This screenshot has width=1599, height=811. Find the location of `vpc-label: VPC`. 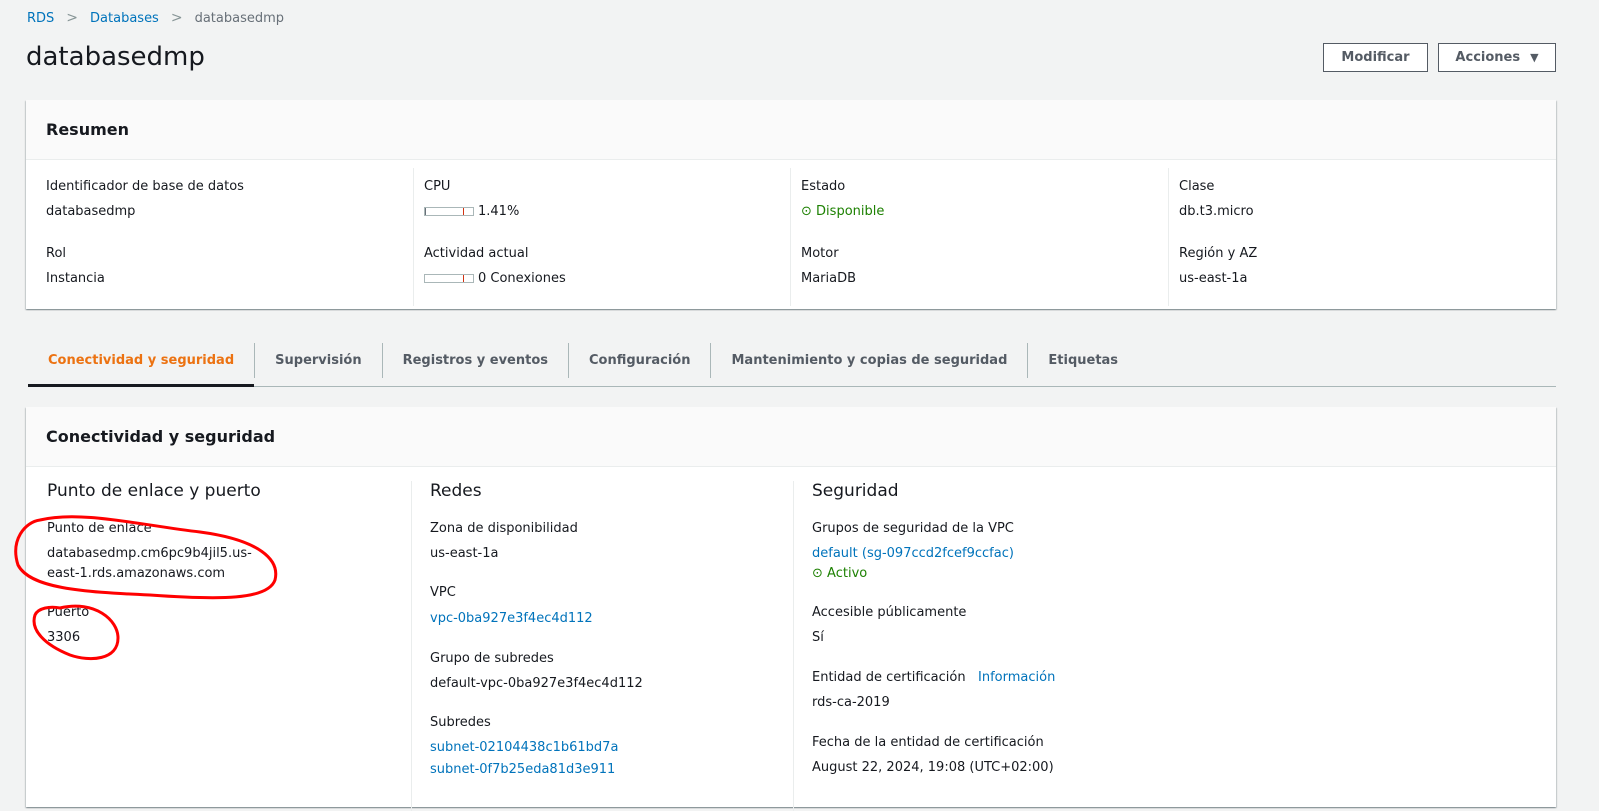

vpc-label: VPC is located at coordinates (443, 592).